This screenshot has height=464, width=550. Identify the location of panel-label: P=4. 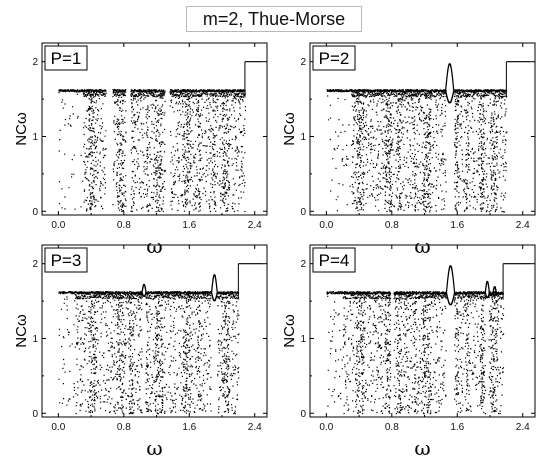
(334, 260).